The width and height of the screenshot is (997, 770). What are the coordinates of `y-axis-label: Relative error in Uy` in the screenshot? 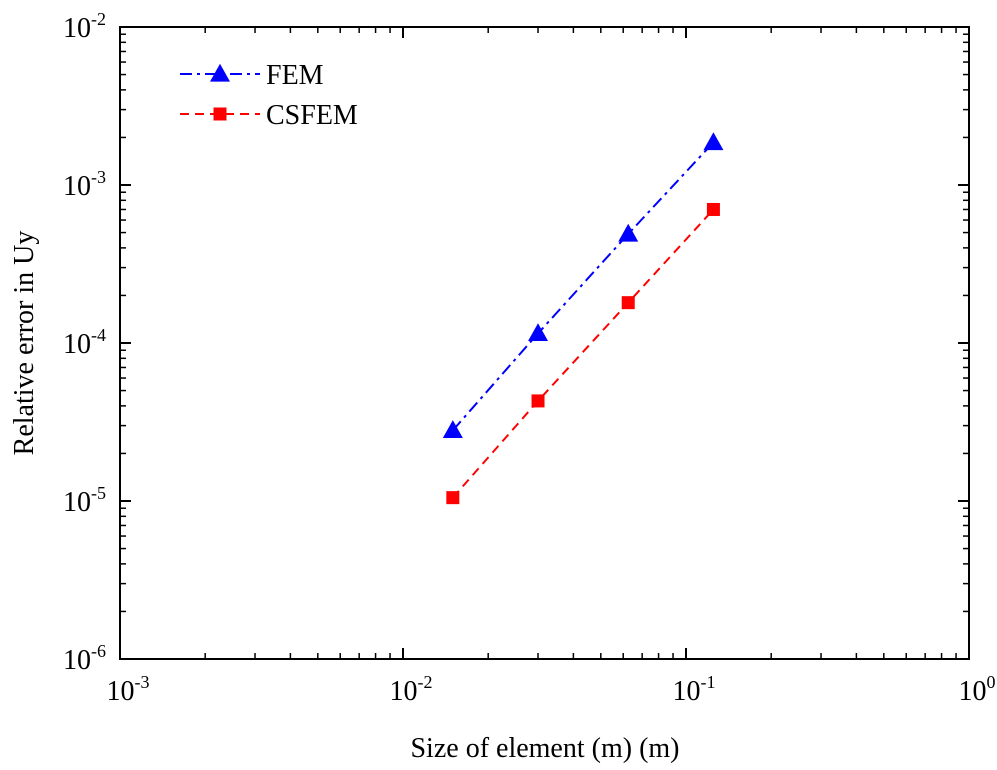 It's located at (24, 343).